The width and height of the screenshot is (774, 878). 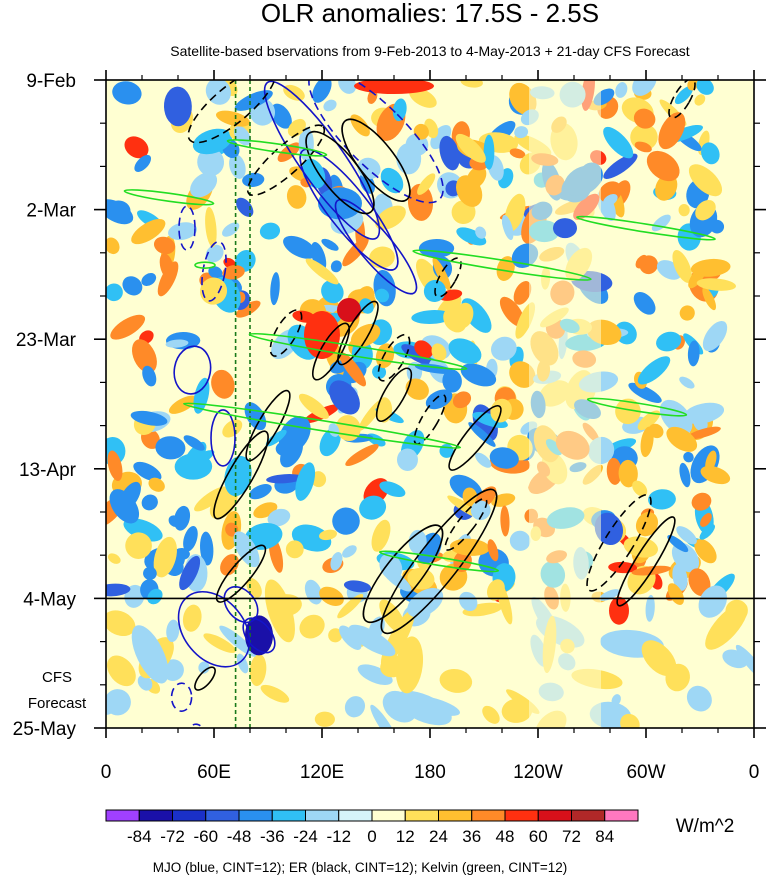 I want to click on colorbar-label: -72, so click(x=172, y=836).